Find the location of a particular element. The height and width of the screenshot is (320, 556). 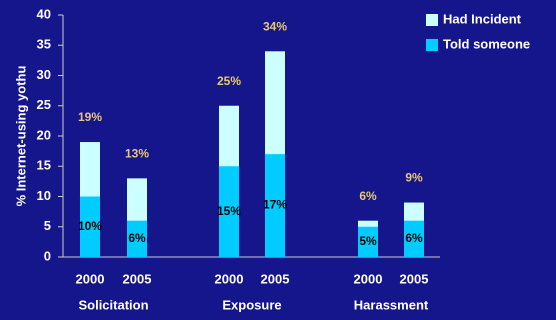

value-label: 25% is located at coordinates (229, 81).